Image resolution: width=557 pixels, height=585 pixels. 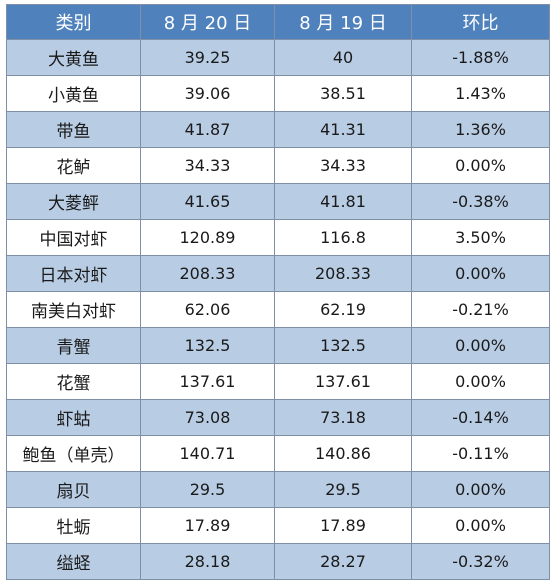 I want to click on cell-aug19: 29.5, so click(x=343, y=489).